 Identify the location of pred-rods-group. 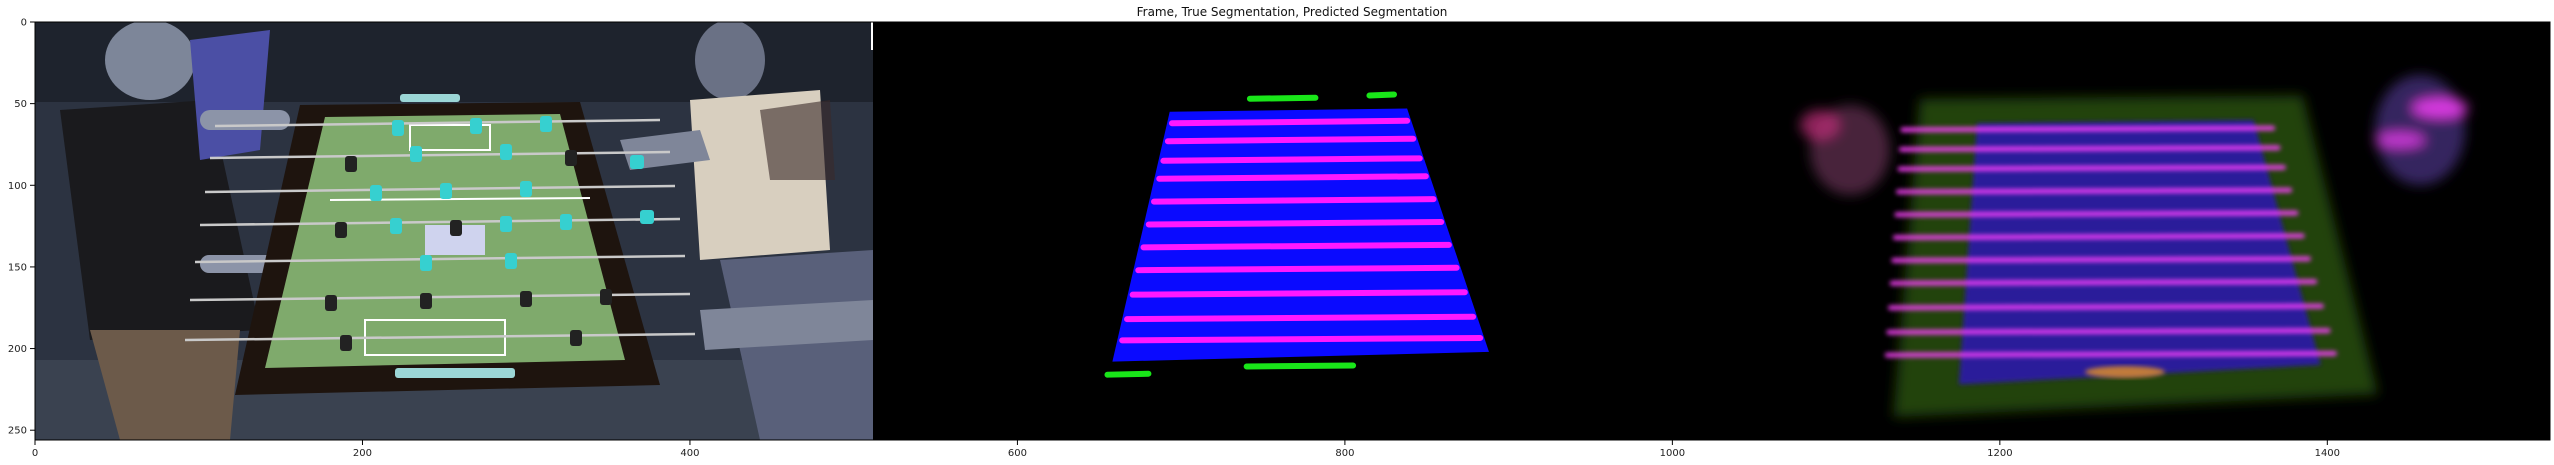
(2110, 241).